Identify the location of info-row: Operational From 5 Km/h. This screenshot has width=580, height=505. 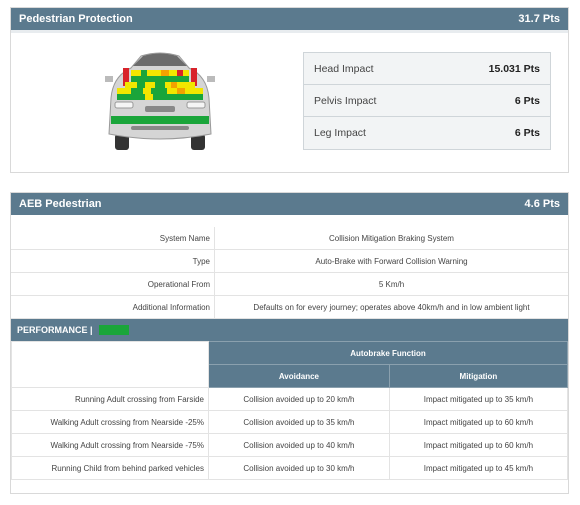
(289, 284).